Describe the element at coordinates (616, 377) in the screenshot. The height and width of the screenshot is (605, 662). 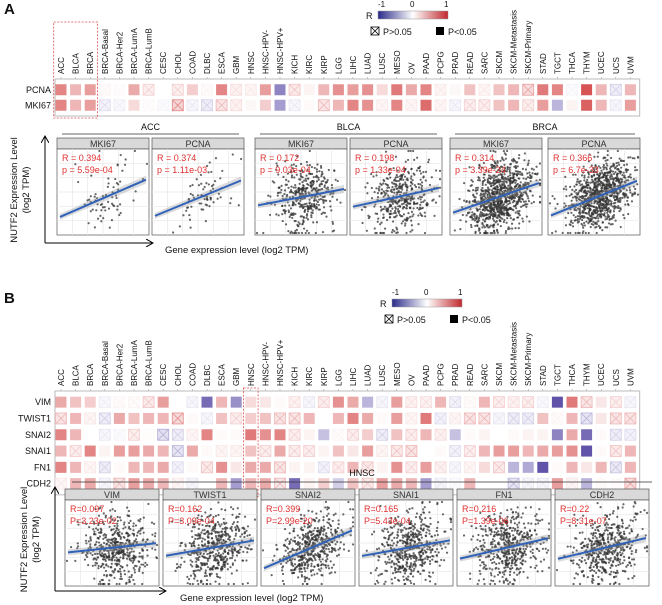
I see `column-label: UCS` at that location.